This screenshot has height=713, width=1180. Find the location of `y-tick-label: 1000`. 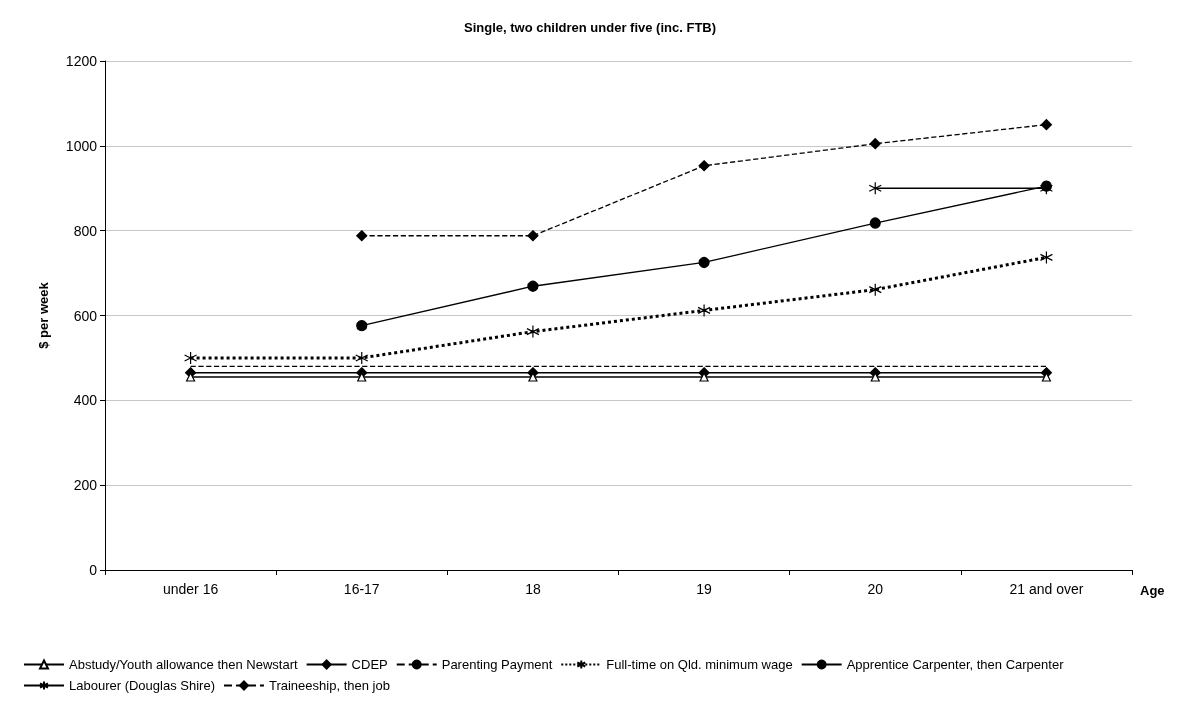

y-tick-label: 1000 is located at coordinates (81, 145).